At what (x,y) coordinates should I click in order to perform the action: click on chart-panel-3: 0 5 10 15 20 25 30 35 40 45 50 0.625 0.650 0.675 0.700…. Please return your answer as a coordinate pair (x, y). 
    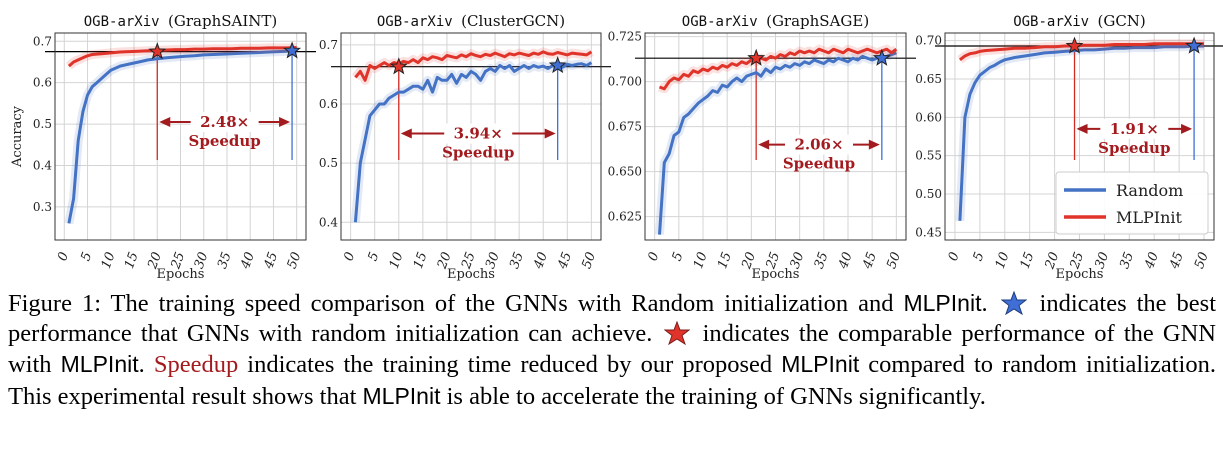
    Looking at the image, I should click on (762, 147).